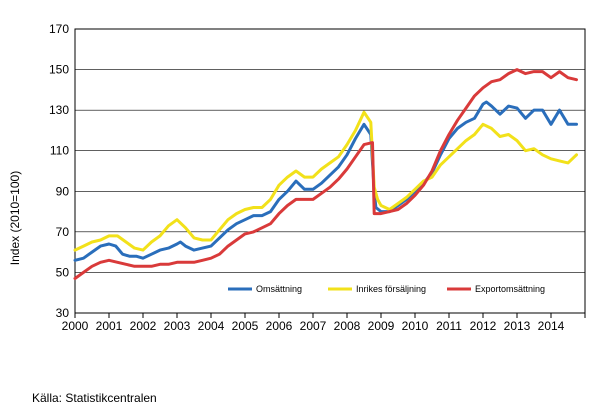 This screenshot has height=416, width=605. Describe the element at coordinates (347, 326) in the screenshot. I see `x-tick-label: 2008` at that location.